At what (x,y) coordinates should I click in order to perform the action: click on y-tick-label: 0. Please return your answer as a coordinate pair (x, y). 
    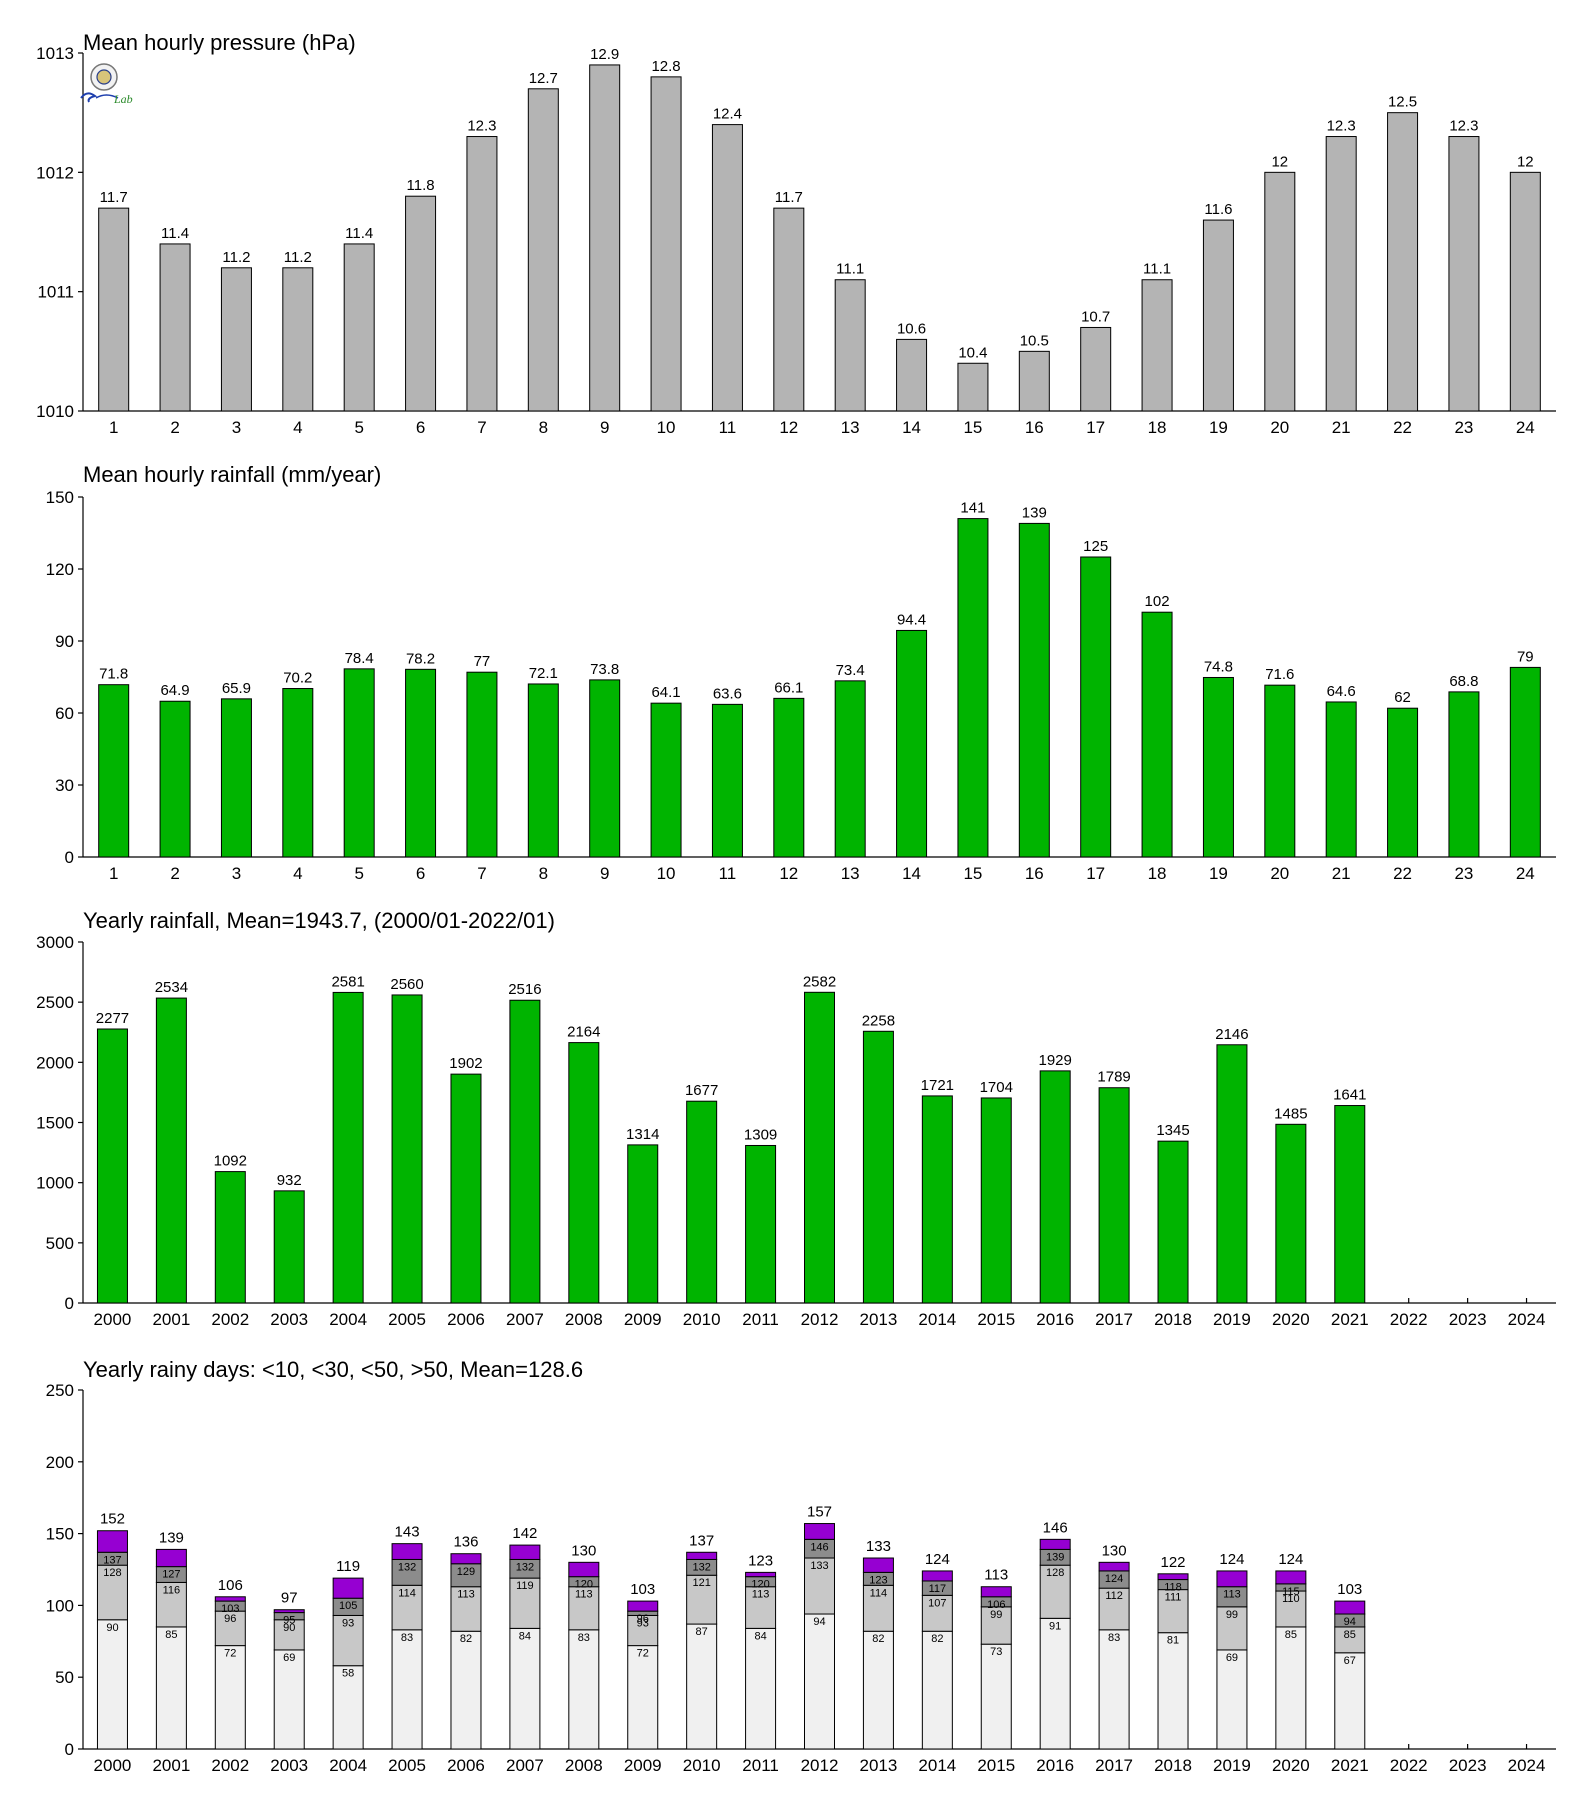
    Looking at the image, I should click on (69, 857).